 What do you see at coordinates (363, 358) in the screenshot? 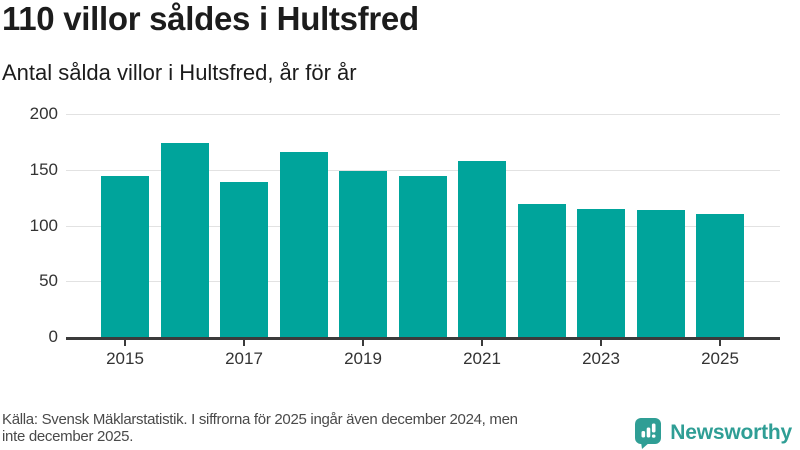
I see `x-tick-label-2019: 2019` at bounding box center [363, 358].